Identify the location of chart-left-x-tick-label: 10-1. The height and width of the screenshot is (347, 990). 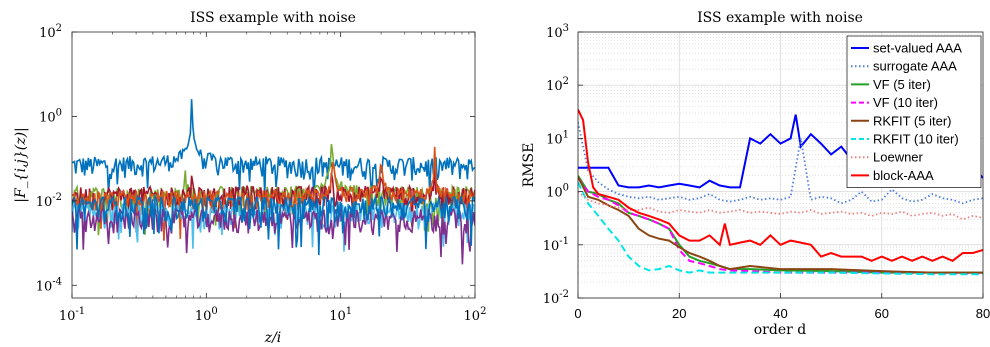
(72, 315).